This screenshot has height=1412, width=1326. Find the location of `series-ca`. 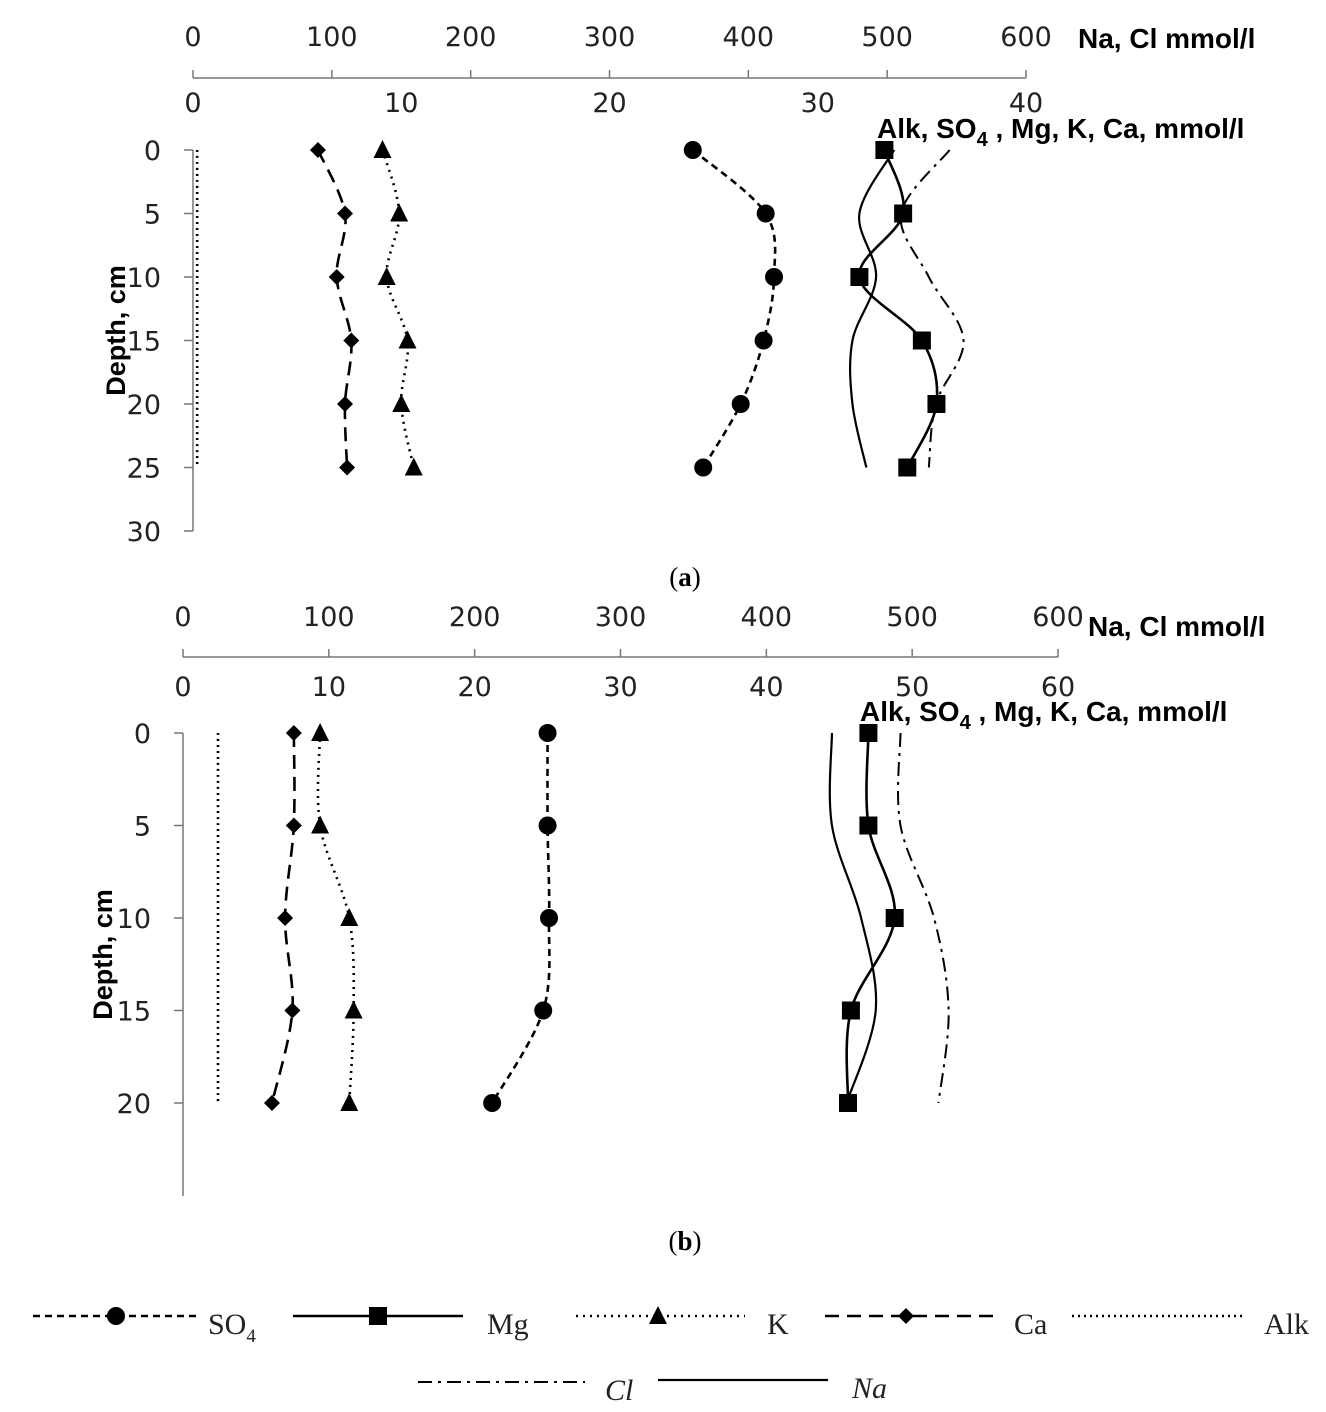

series-ca is located at coordinates (334, 309).